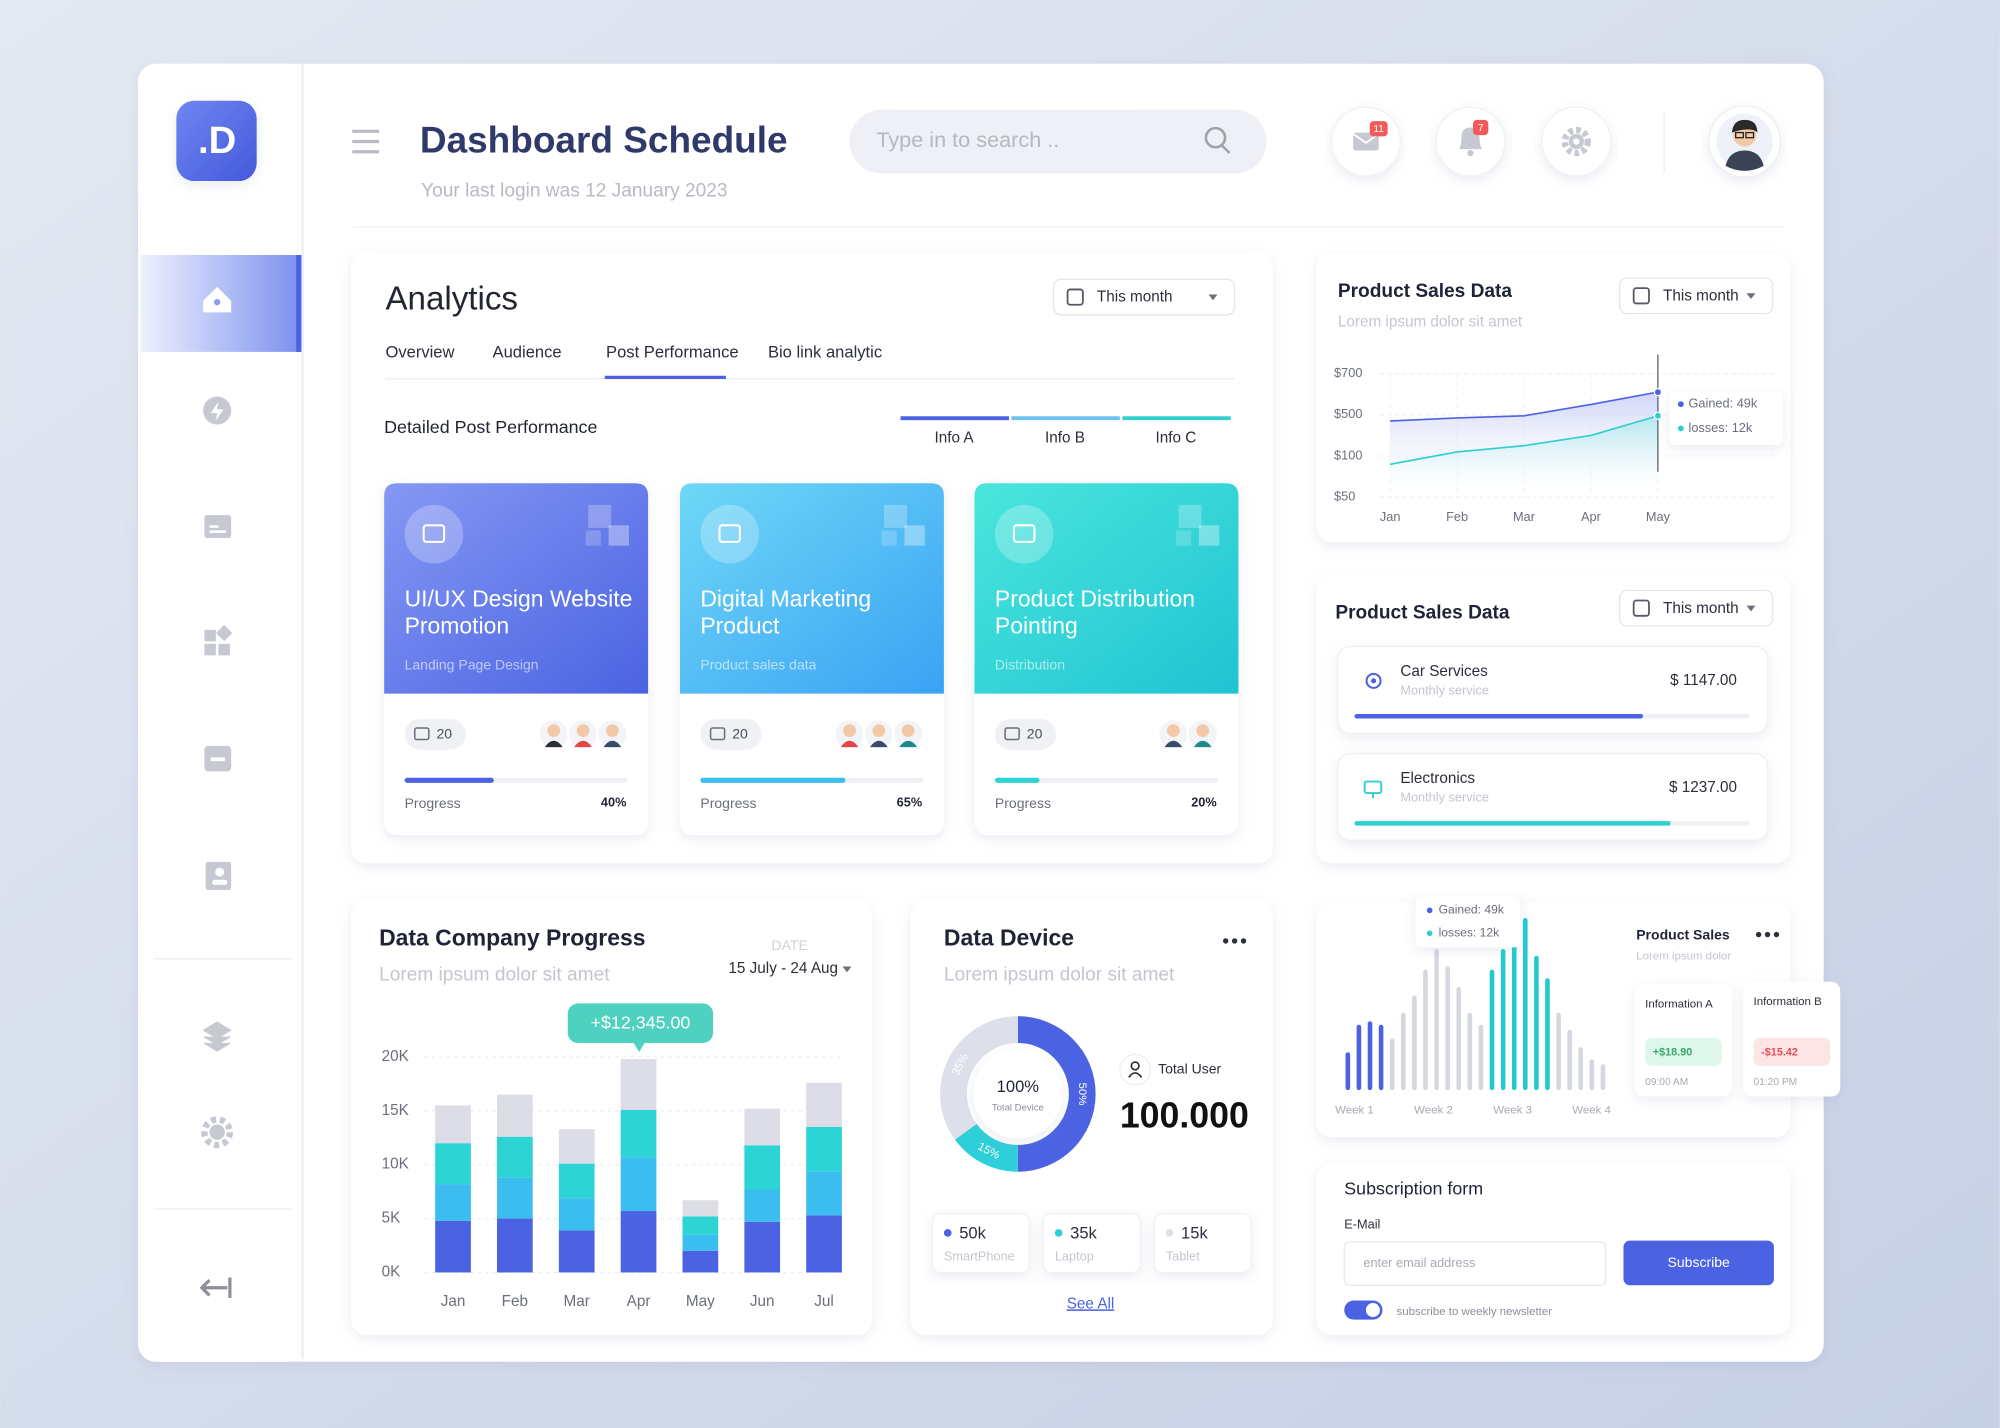  I want to click on series-line, so click(1524, 406).